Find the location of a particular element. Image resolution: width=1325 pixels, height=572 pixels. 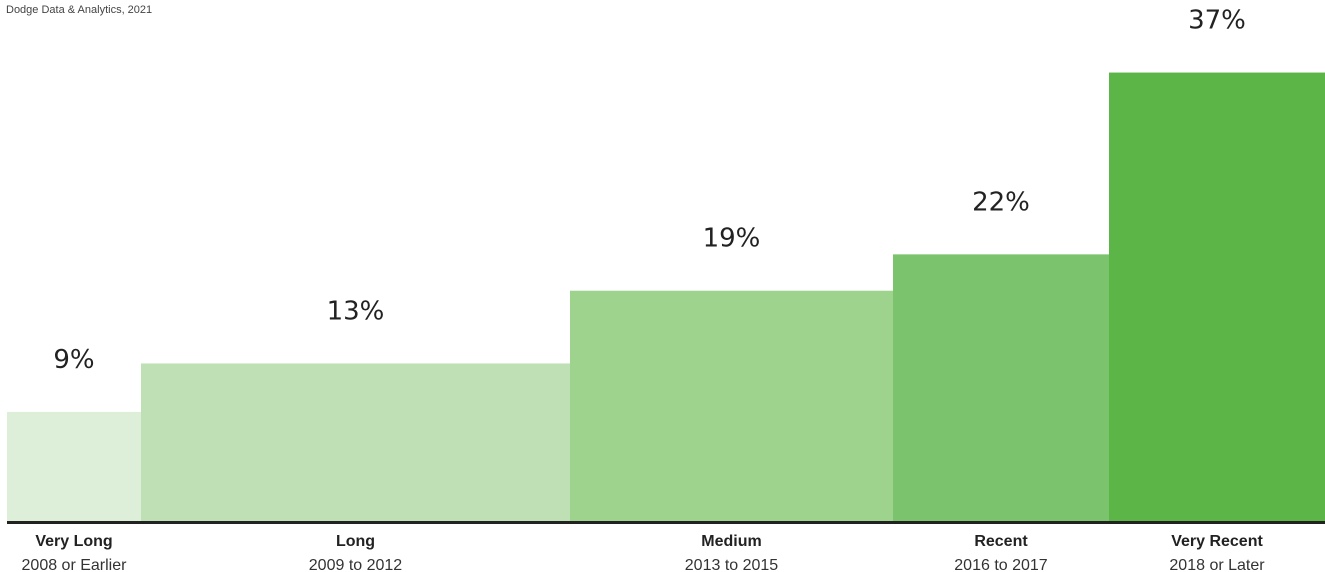

category-range-medium: 2013 to 2015 is located at coordinates (732, 564).